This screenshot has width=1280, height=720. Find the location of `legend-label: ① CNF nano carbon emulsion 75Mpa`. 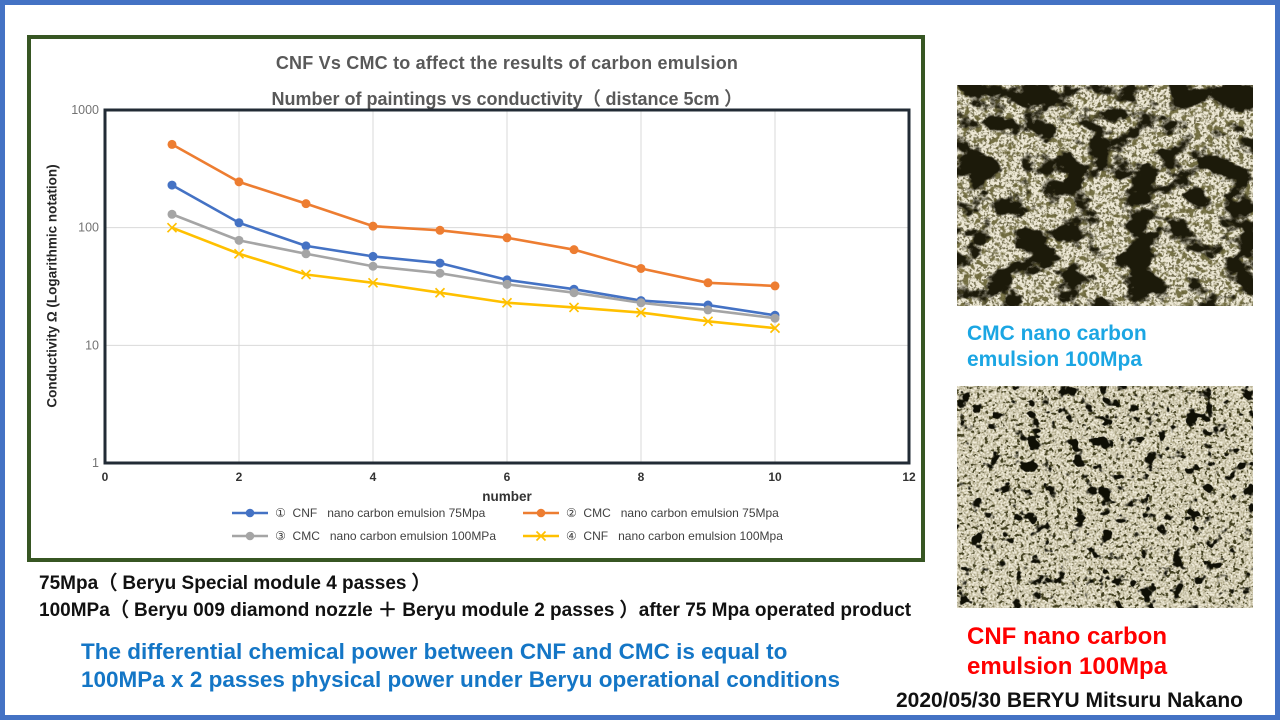

legend-label: ① CNF nano carbon emulsion 75Mpa is located at coordinates (380, 513).